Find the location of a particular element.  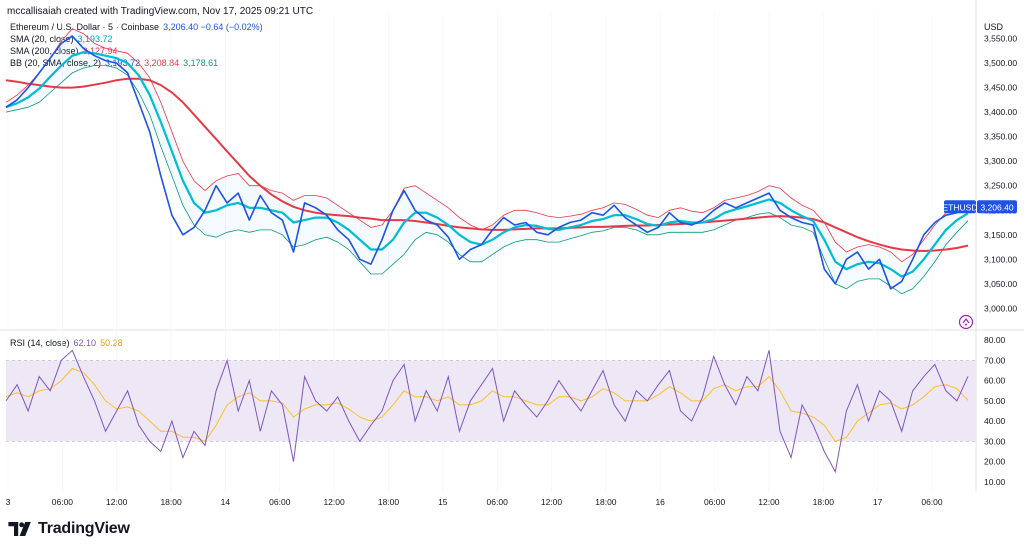

price-tick-label: 3,050.00 is located at coordinates (1000, 284).